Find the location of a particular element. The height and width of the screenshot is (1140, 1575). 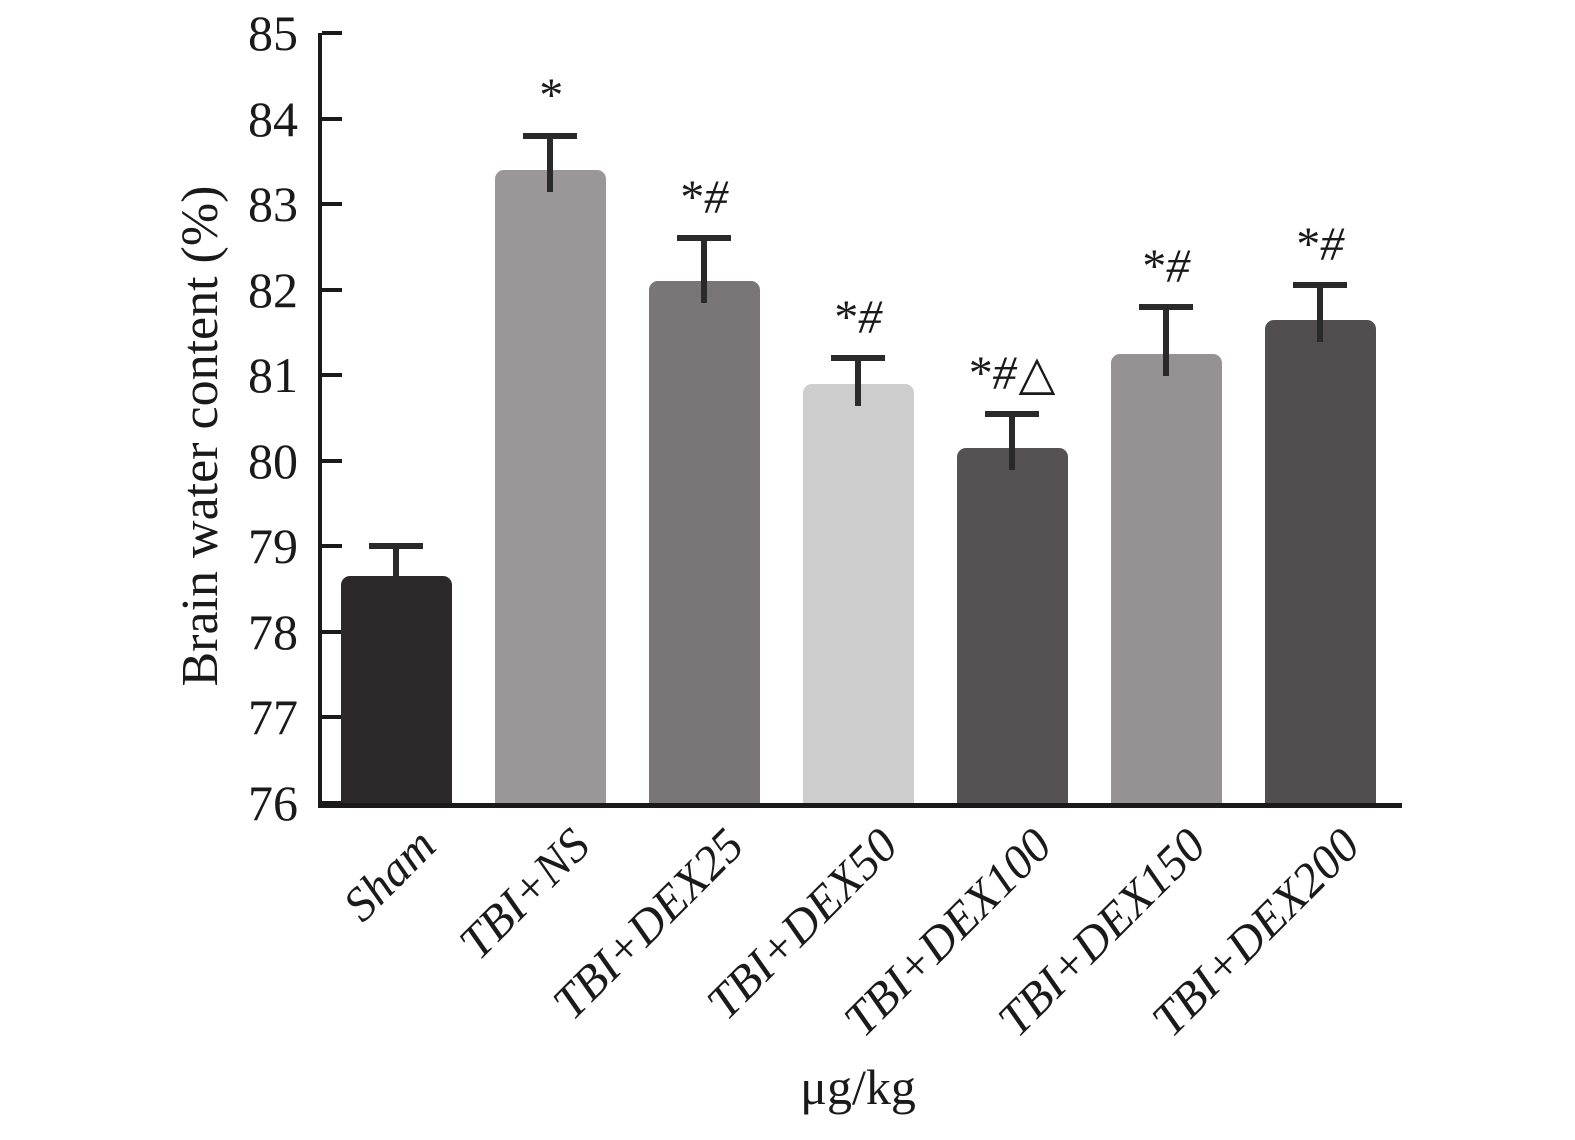

error-bar-cap-TBI+DEX100 is located at coordinates (1012, 413).